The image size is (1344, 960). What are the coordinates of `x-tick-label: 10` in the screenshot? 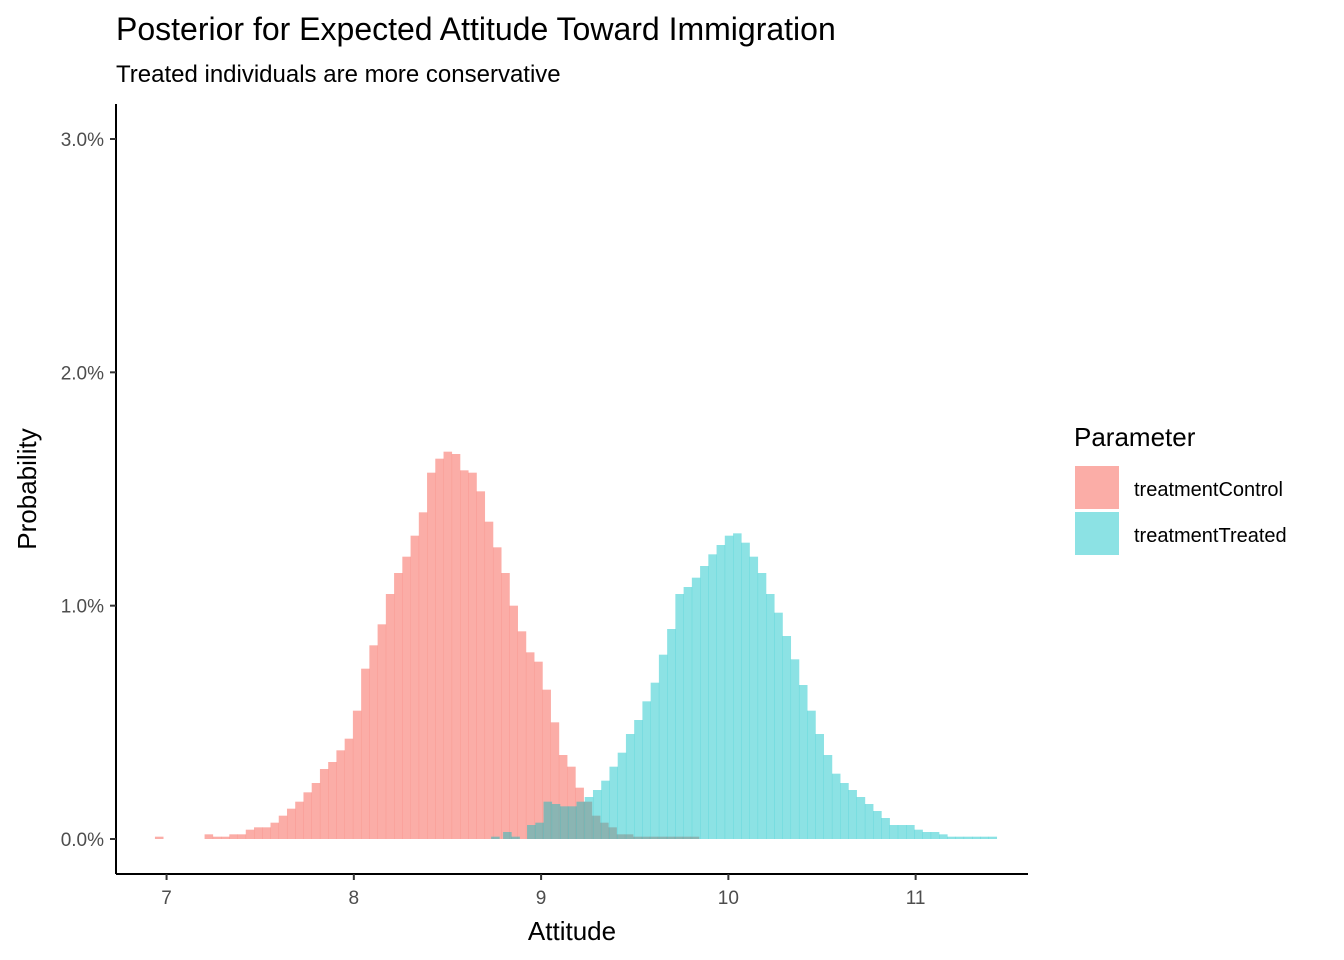 It's located at (728, 898).